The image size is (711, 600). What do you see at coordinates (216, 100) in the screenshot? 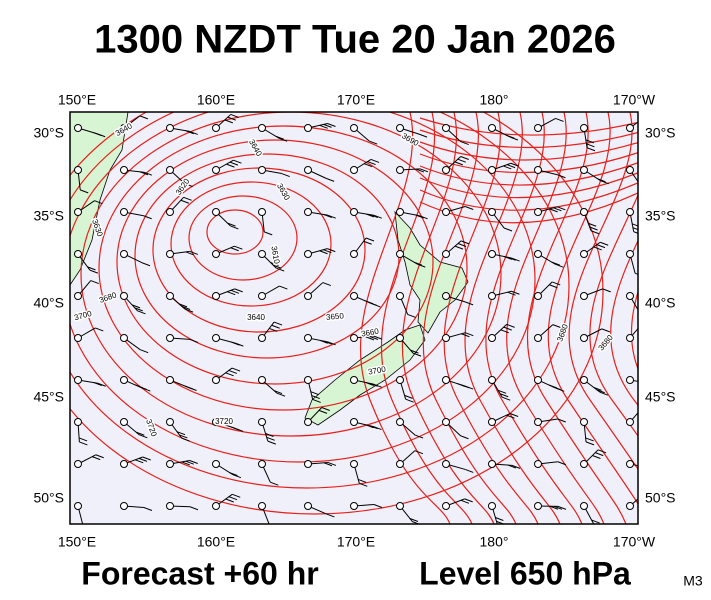
I see `lon-label-top: 160°E` at bounding box center [216, 100].